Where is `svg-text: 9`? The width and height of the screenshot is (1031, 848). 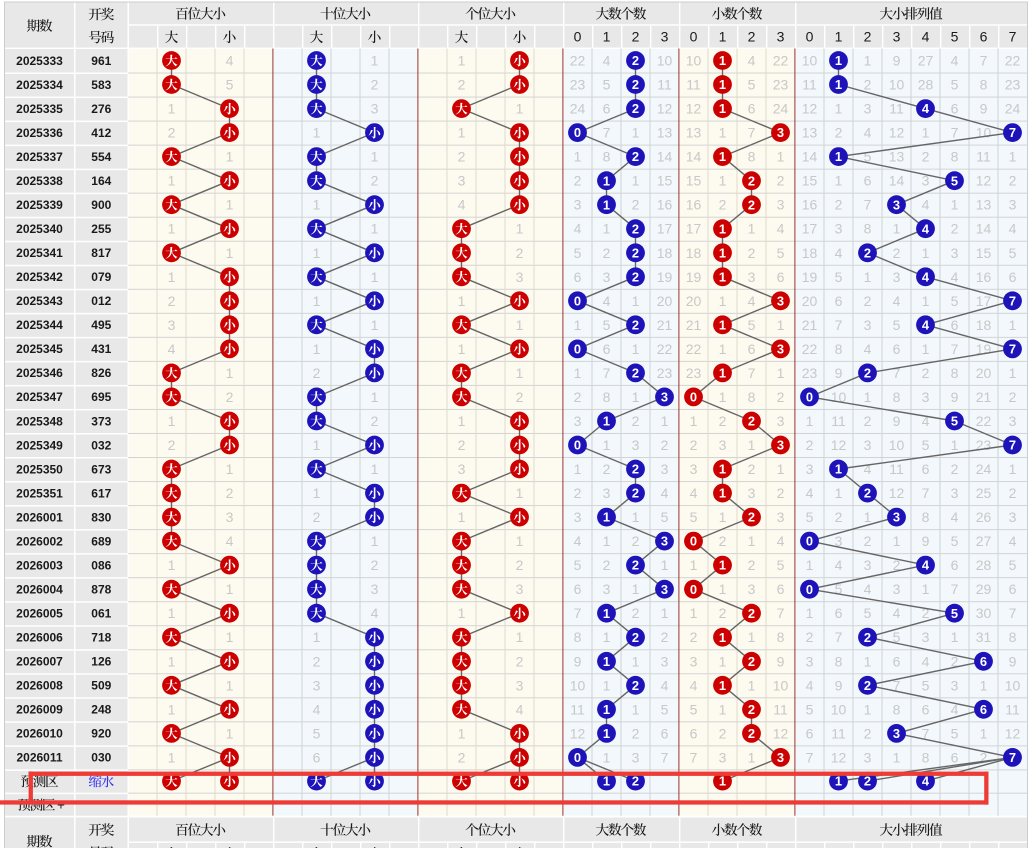
svg-text: 9 is located at coordinates (984, 109).